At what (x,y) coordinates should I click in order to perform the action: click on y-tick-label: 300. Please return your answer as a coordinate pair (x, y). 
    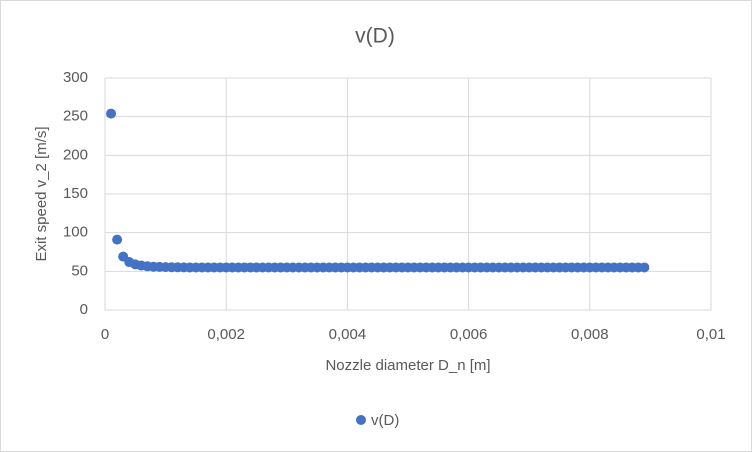
    Looking at the image, I should click on (75, 77).